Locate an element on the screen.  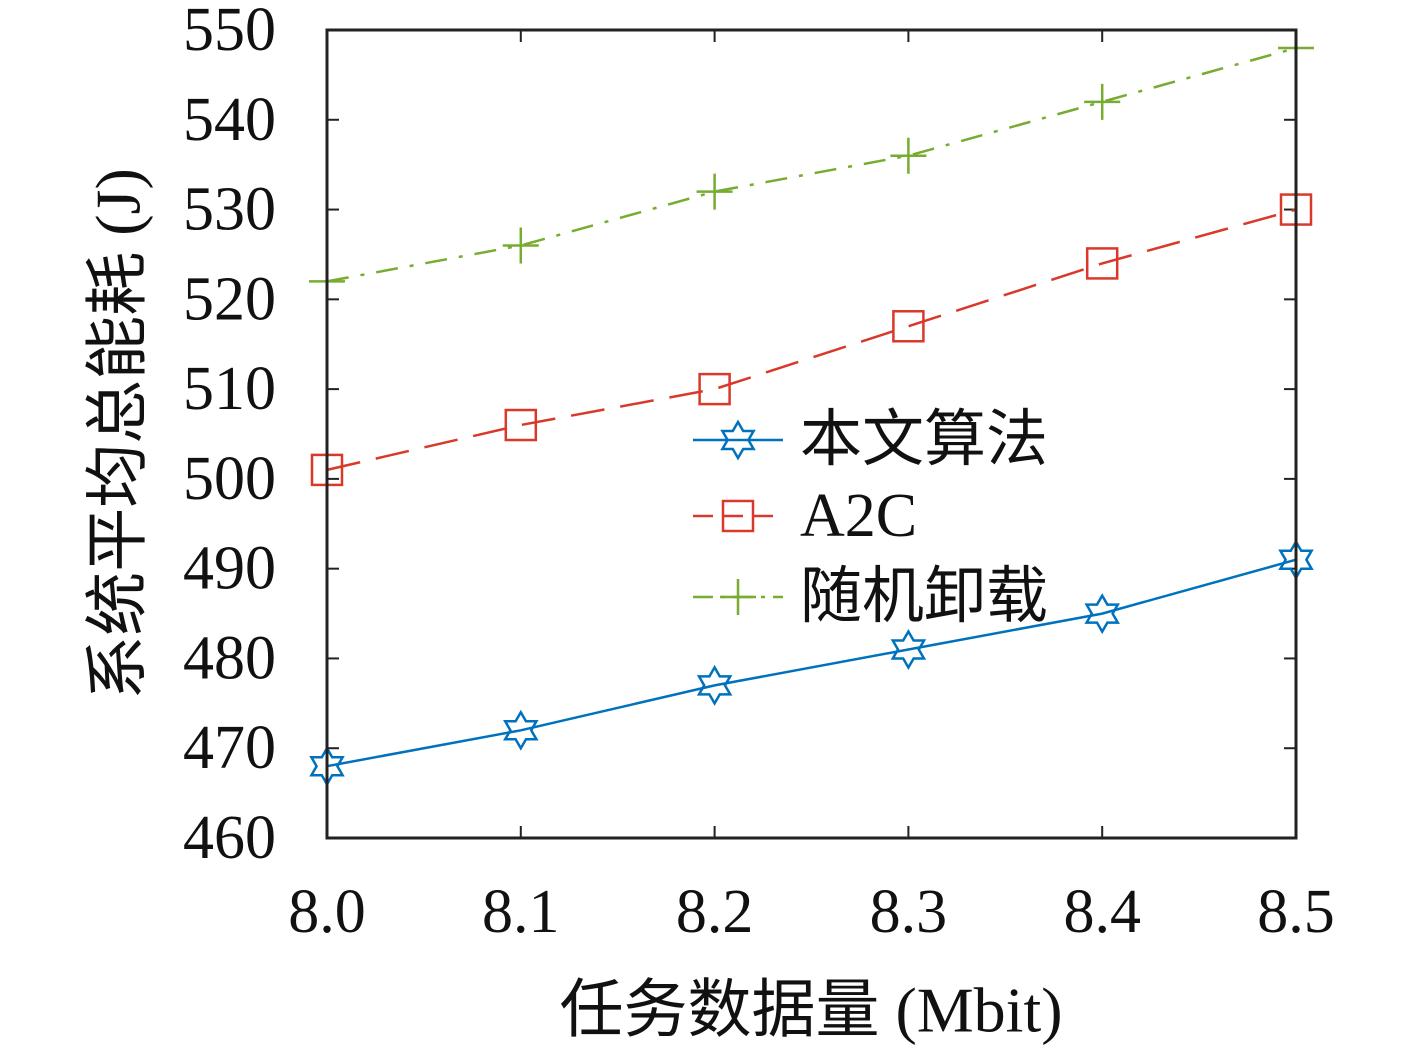
x-tick-label: 8.3 is located at coordinates (909, 912).